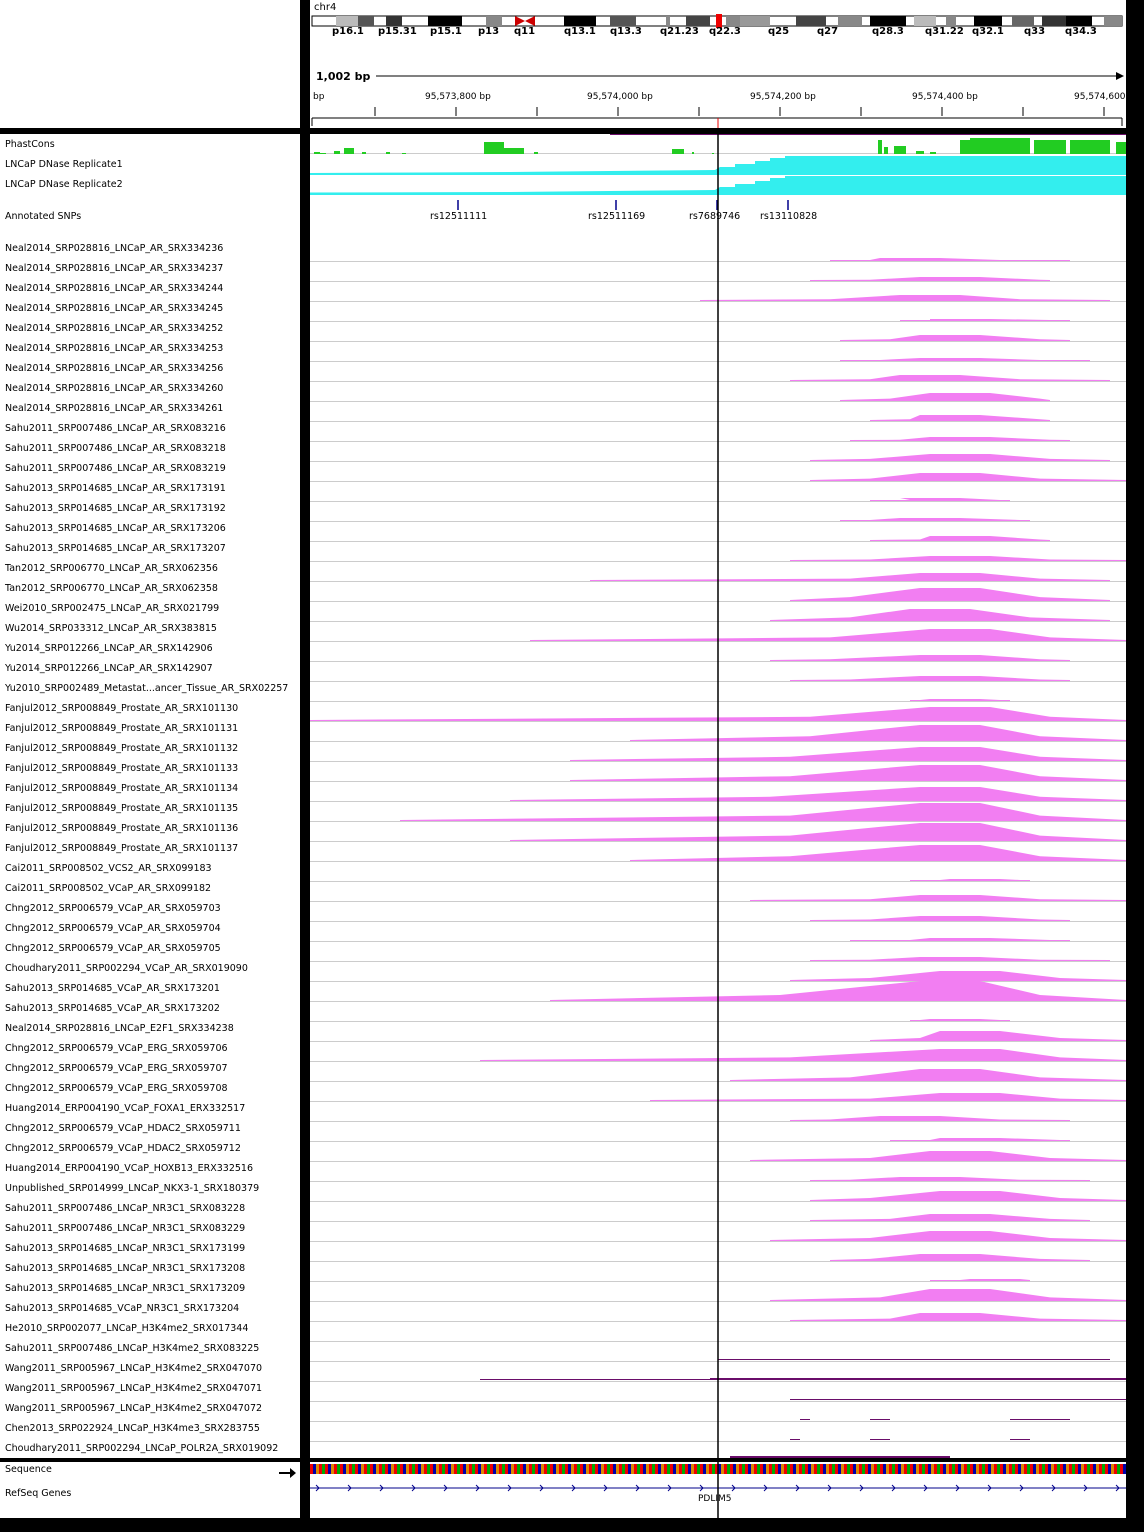 Image resolution: width=1144 pixels, height=1532 pixels. I want to click on track-name: Sahu2013_SRP014685_LNCaP_AR_SRX173192, so click(115, 508).